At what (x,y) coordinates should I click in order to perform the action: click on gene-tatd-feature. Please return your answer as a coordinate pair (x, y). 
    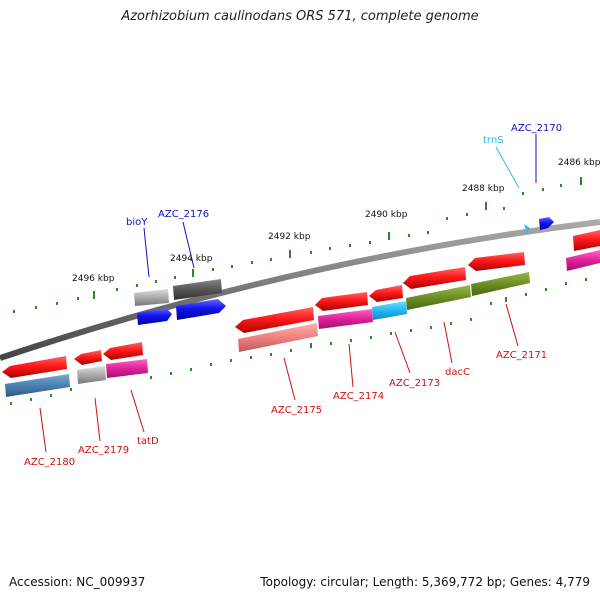
    Looking at the image, I should click on (123, 351).